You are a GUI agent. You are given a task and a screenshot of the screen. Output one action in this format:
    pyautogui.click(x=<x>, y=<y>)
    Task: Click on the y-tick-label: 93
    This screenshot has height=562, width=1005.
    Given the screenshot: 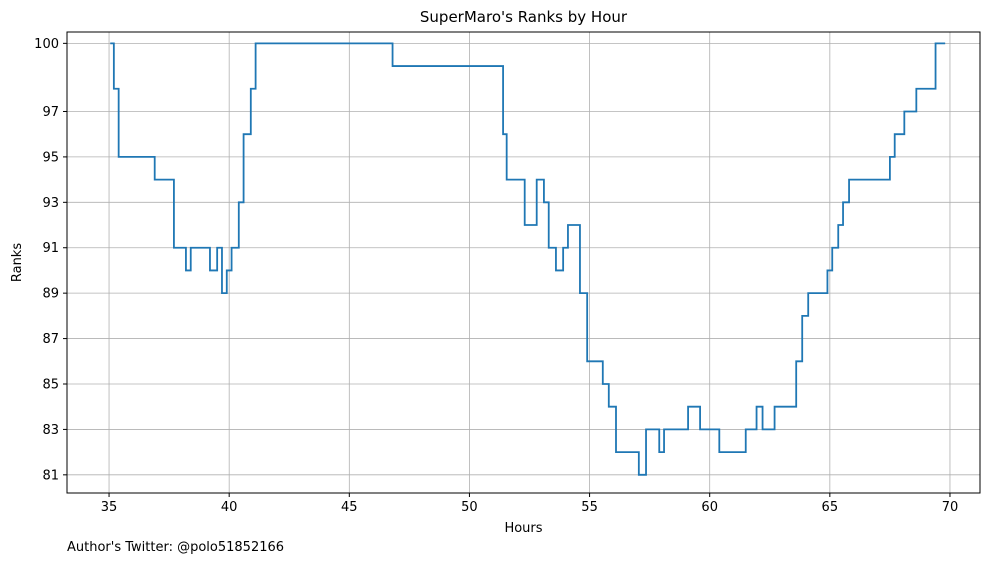 What is the action you would take?
    pyautogui.click(x=50, y=203)
    